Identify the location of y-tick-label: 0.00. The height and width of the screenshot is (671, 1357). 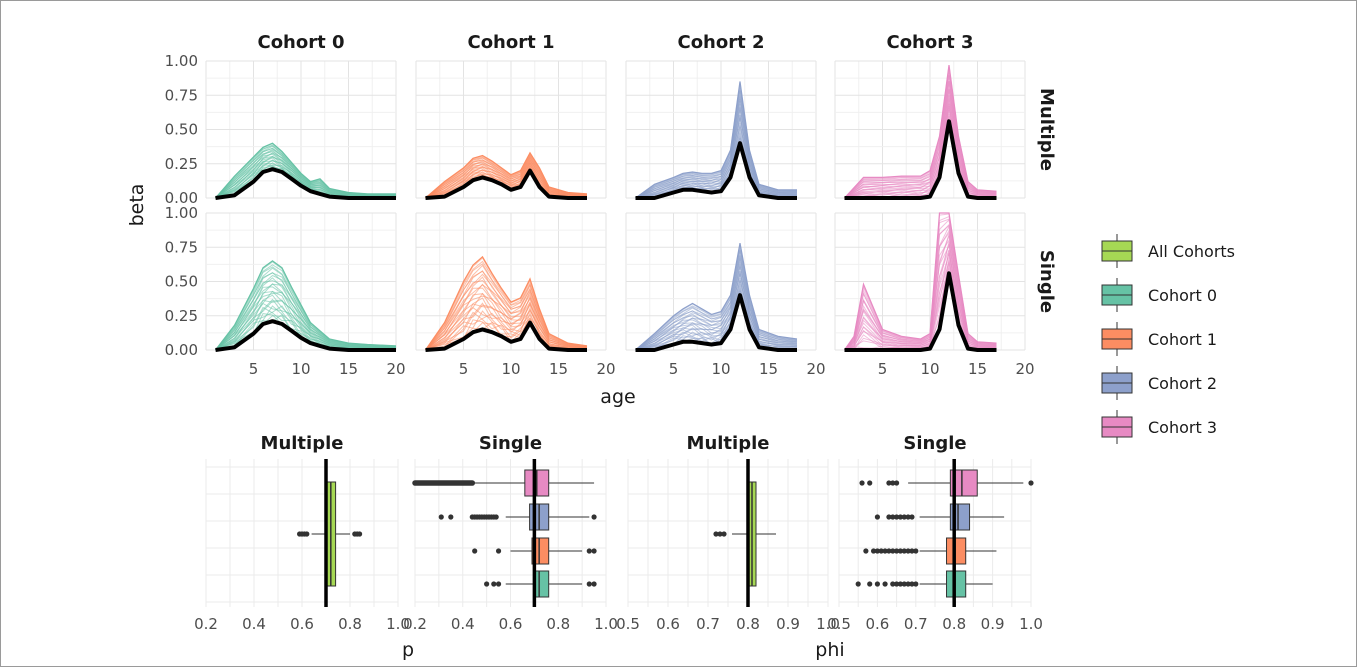
(181, 198).